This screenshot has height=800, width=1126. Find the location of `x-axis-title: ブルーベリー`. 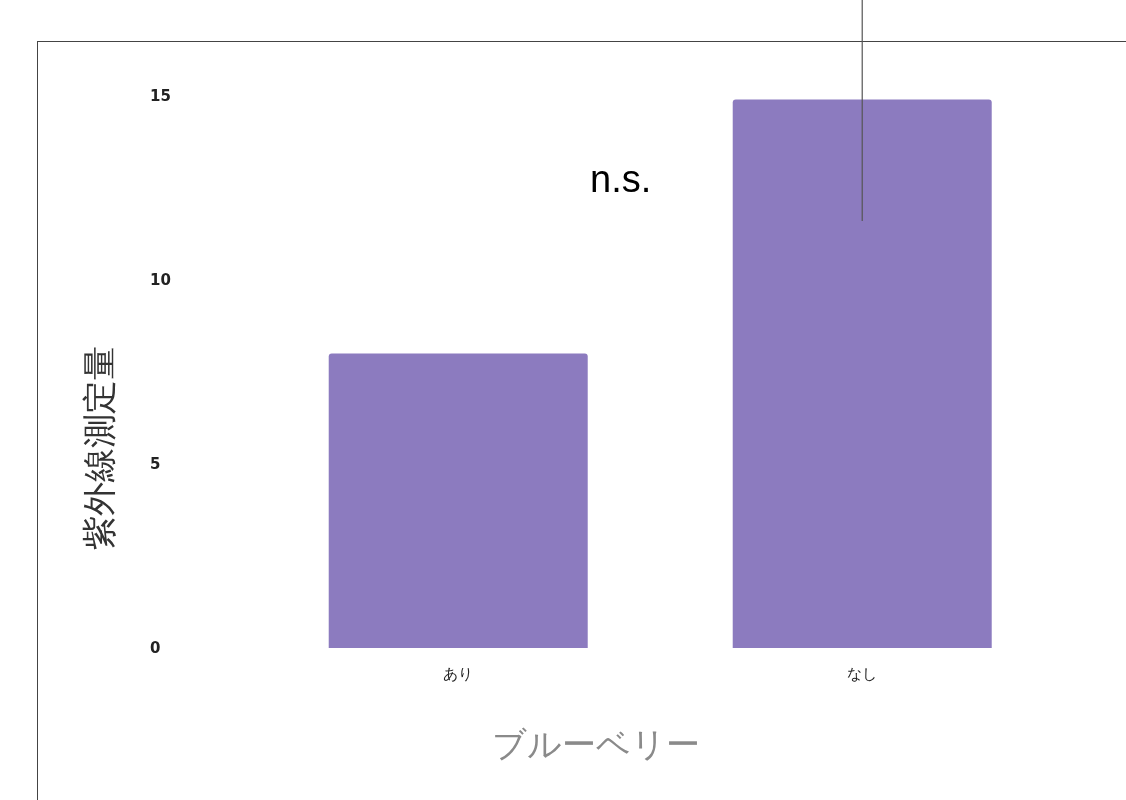

x-axis-title: ブルーベリー is located at coordinates (596, 744).